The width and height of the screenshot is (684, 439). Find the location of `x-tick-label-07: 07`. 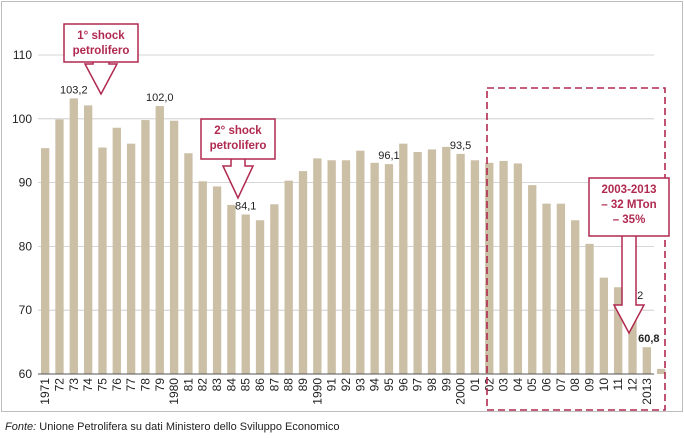

x-tick-label-07: 07 is located at coordinates (561, 385).